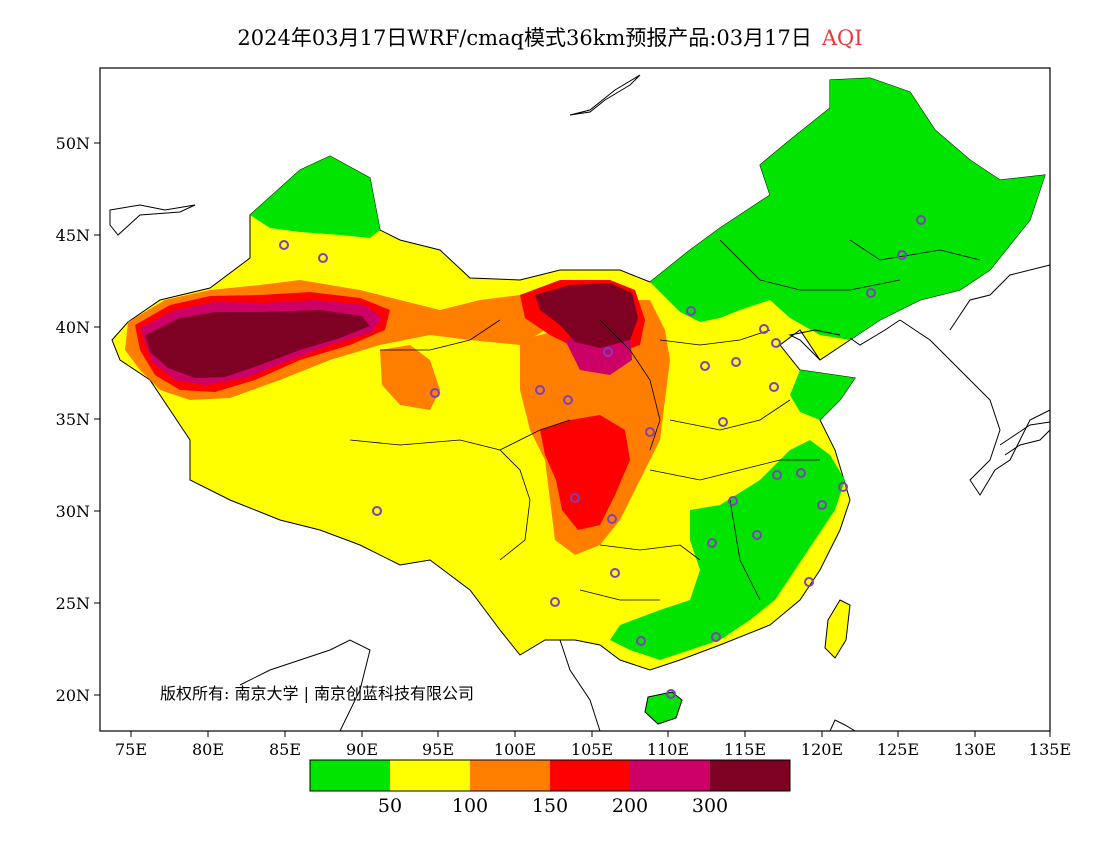  What do you see at coordinates (208, 749) in the screenshot?
I see `lon-label: 80E` at bounding box center [208, 749].